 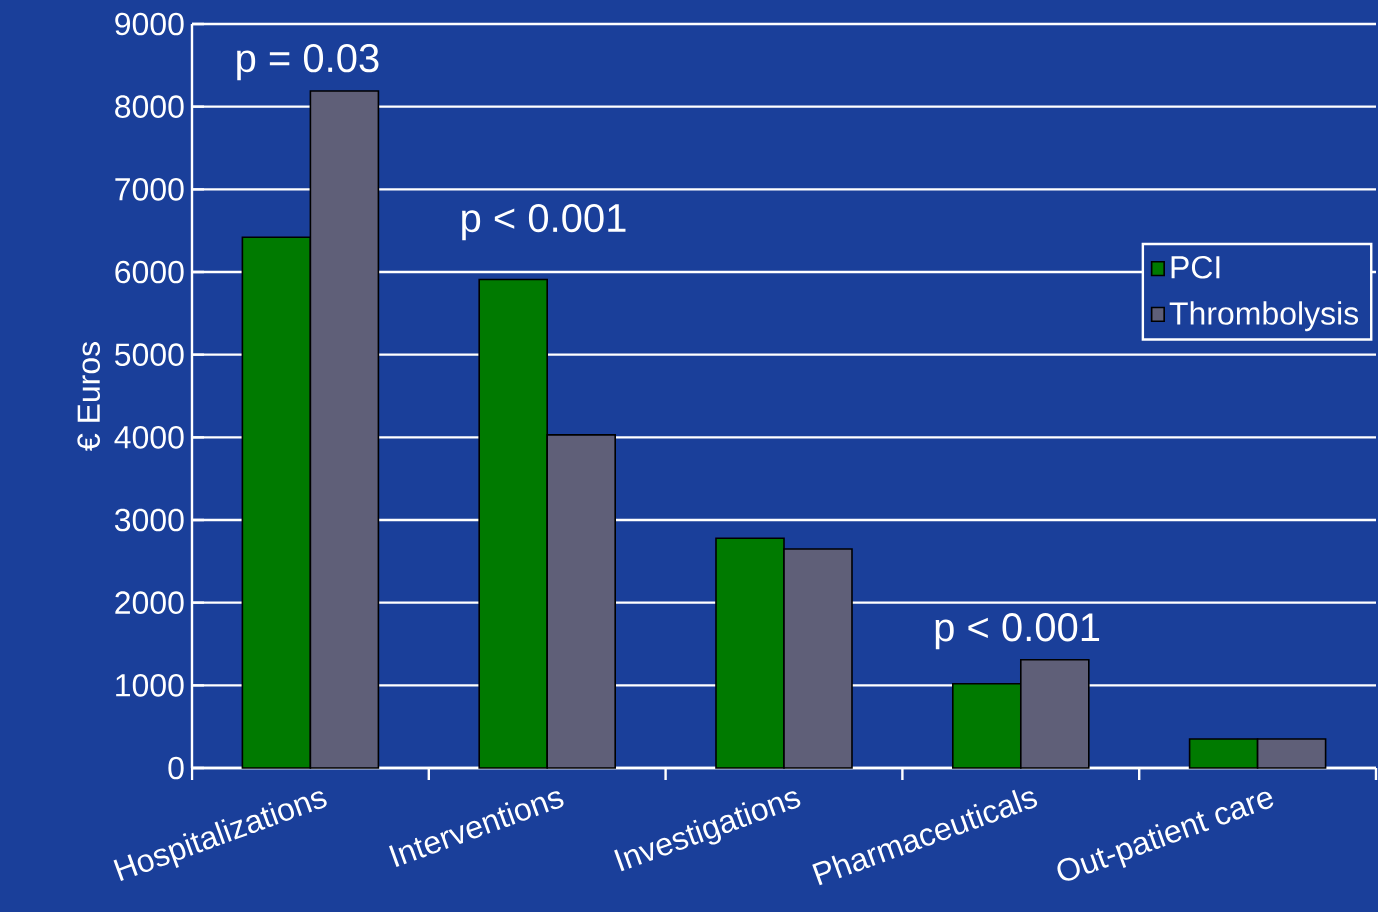 What do you see at coordinates (149, 354) in the screenshot?
I see `y-tick-label: 5000` at bounding box center [149, 354].